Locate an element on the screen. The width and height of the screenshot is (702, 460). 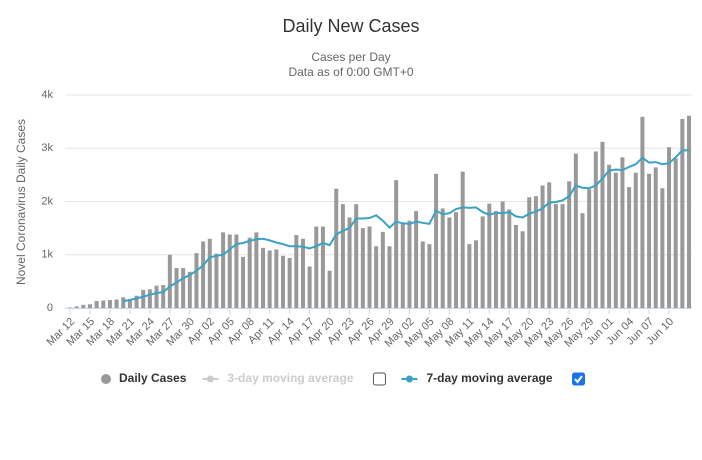
y-tick-label: 1k is located at coordinates (47, 255).